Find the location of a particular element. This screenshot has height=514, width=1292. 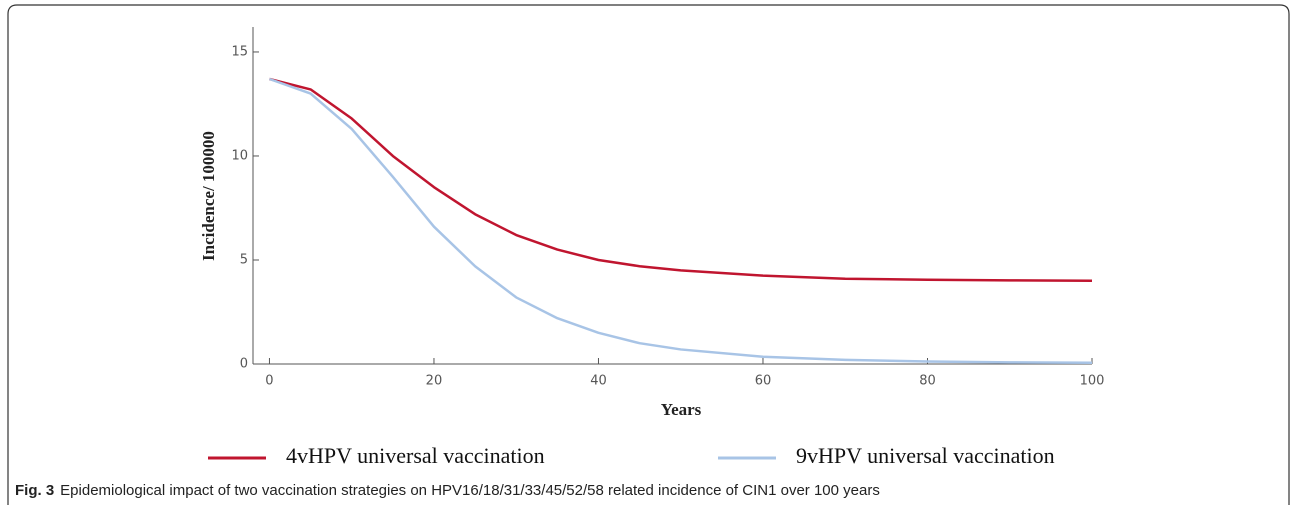

y-tick-label: 5 is located at coordinates (244, 259).